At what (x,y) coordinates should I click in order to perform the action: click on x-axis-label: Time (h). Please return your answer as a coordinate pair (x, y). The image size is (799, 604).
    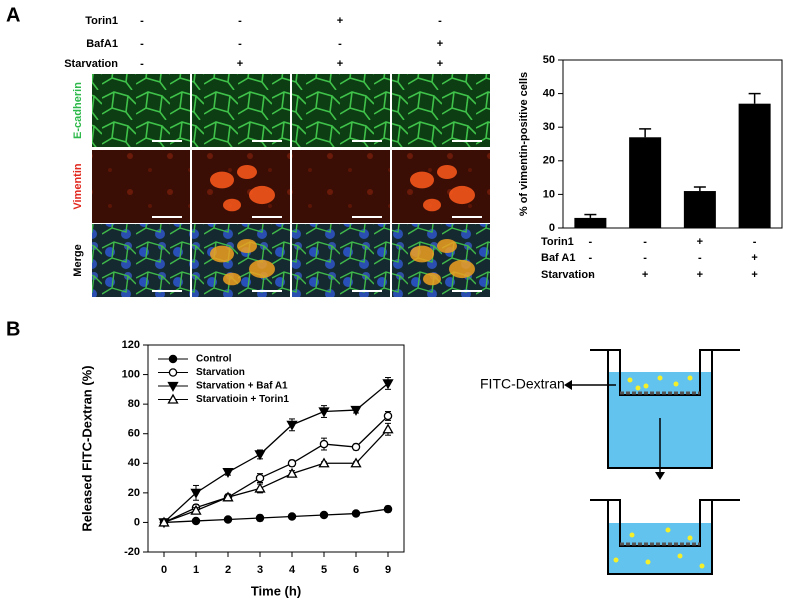
    Looking at the image, I should click on (276, 590).